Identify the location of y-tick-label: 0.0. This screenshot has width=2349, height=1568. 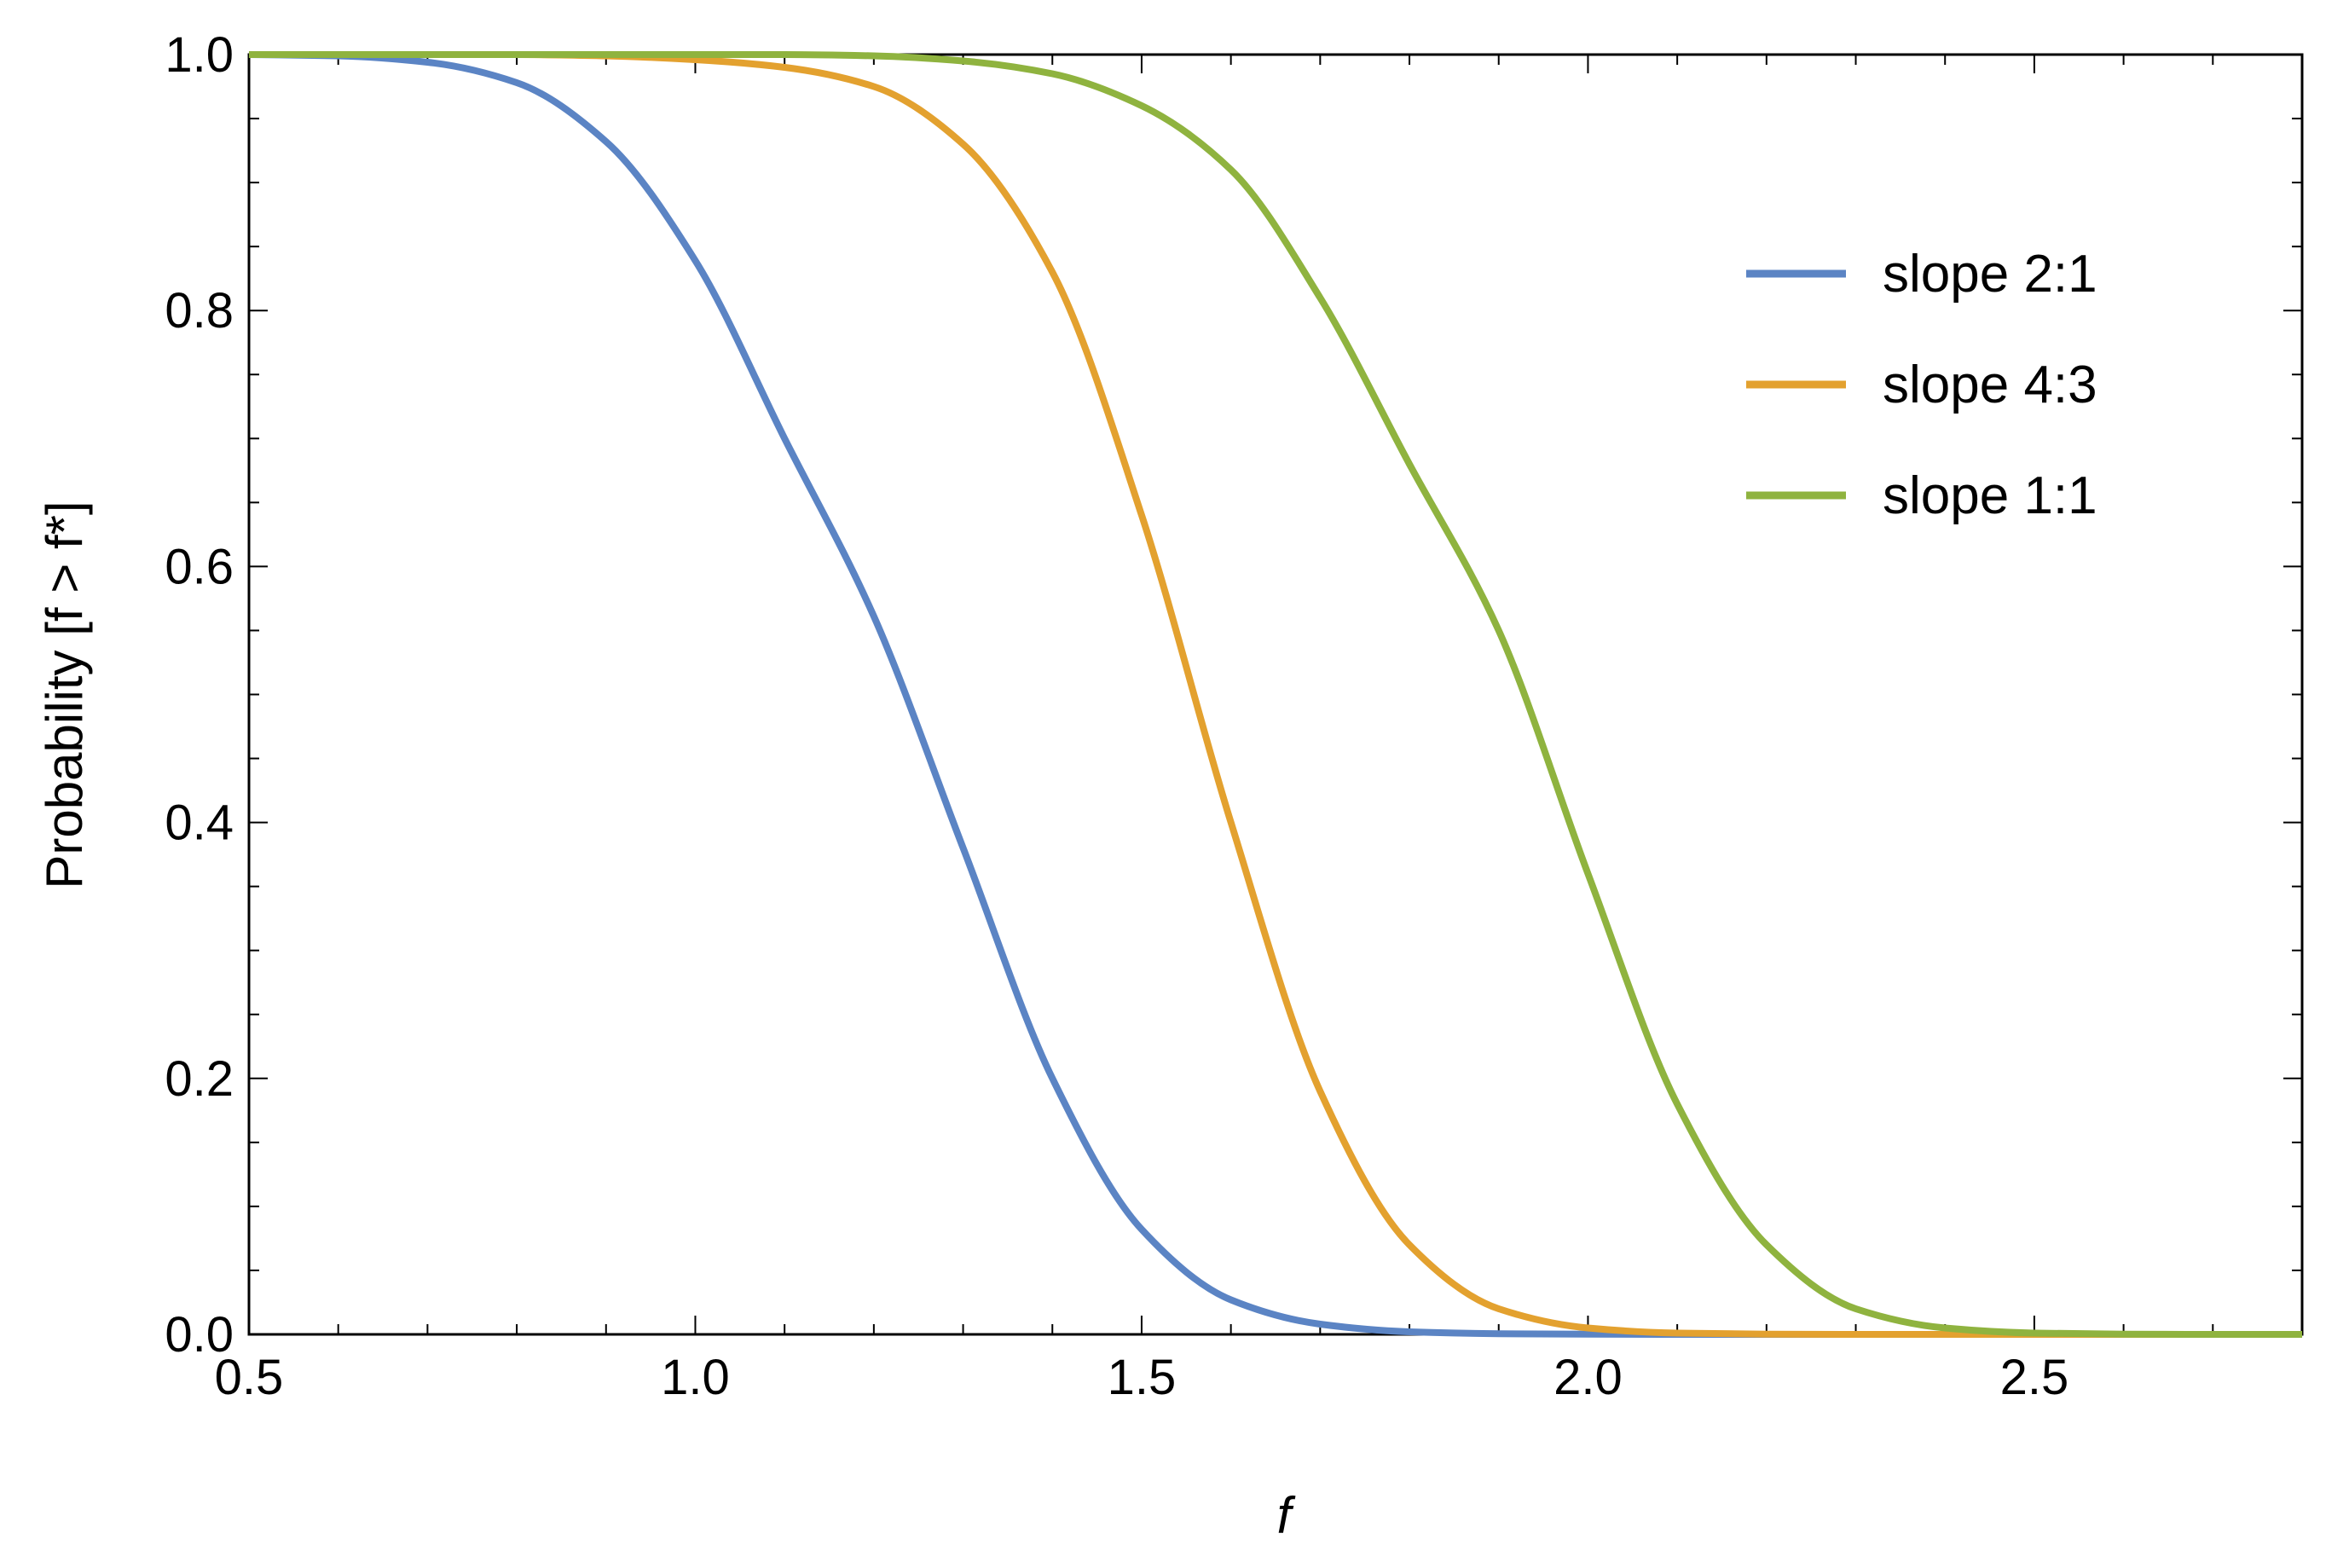
(199, 1335).